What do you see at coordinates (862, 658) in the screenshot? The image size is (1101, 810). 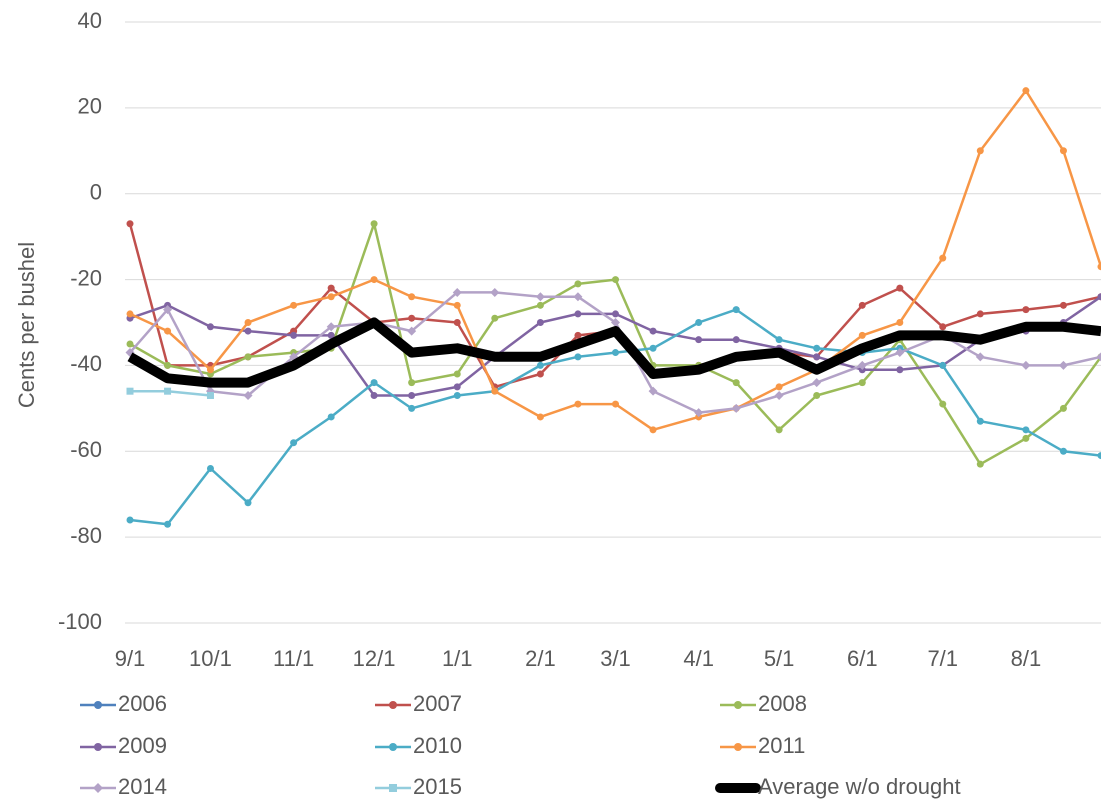 I see `x-tick-label: 6/1` at bounding box center [862, 658].